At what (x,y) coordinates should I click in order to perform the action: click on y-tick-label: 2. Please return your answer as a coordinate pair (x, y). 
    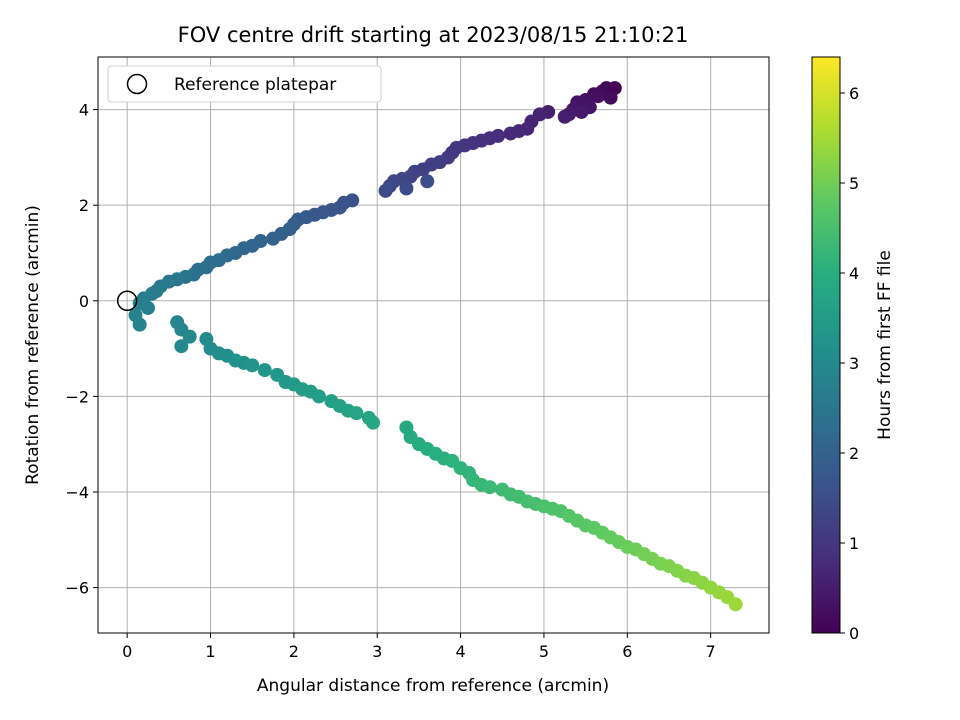
    Looking at the image, I should click on (84, 205).